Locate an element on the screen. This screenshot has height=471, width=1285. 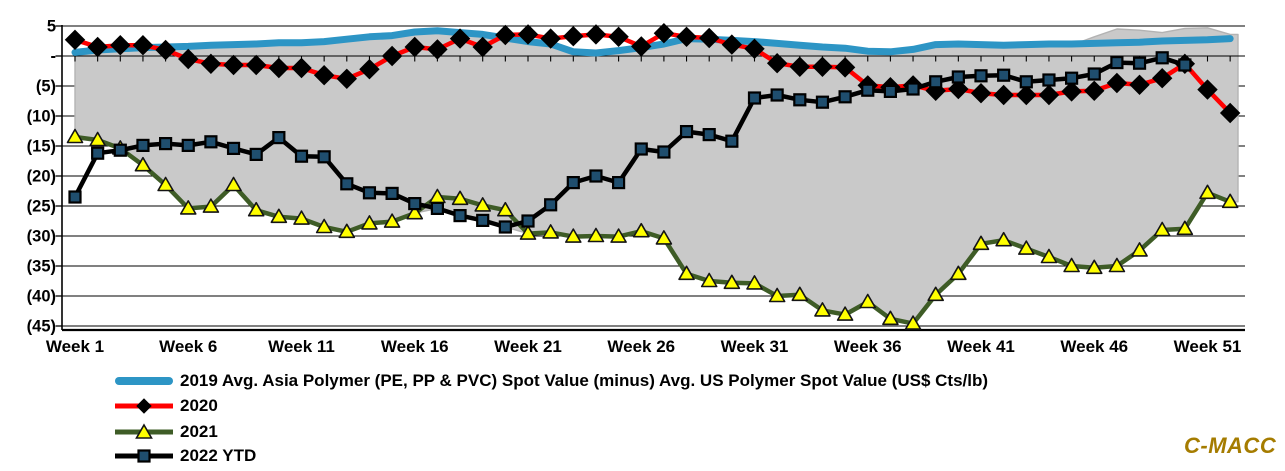
y-tick-label: (35) is located at coordinates (41, 267).